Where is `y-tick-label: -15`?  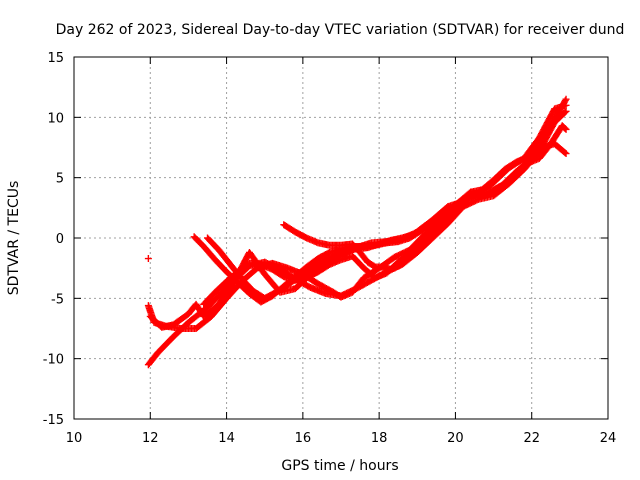 y-tick-label: -15 is located at coordinates (53, 420).